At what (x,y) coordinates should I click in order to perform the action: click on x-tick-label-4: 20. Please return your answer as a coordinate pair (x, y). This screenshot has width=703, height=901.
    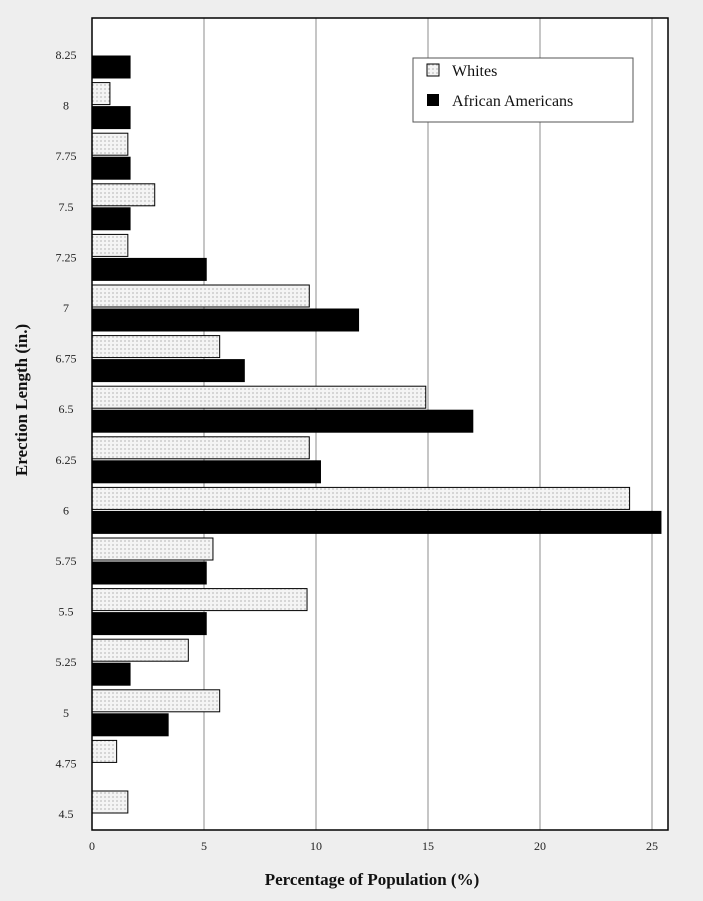
    Looking at the image, I should click on (540, 846).